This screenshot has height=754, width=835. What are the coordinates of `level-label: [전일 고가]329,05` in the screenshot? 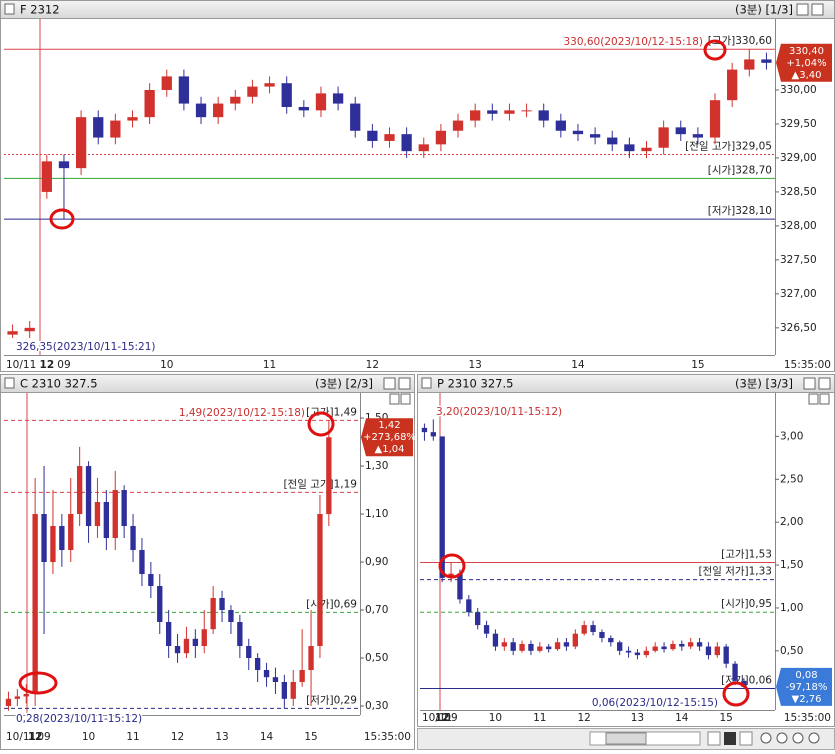 It's located at (728, 146).